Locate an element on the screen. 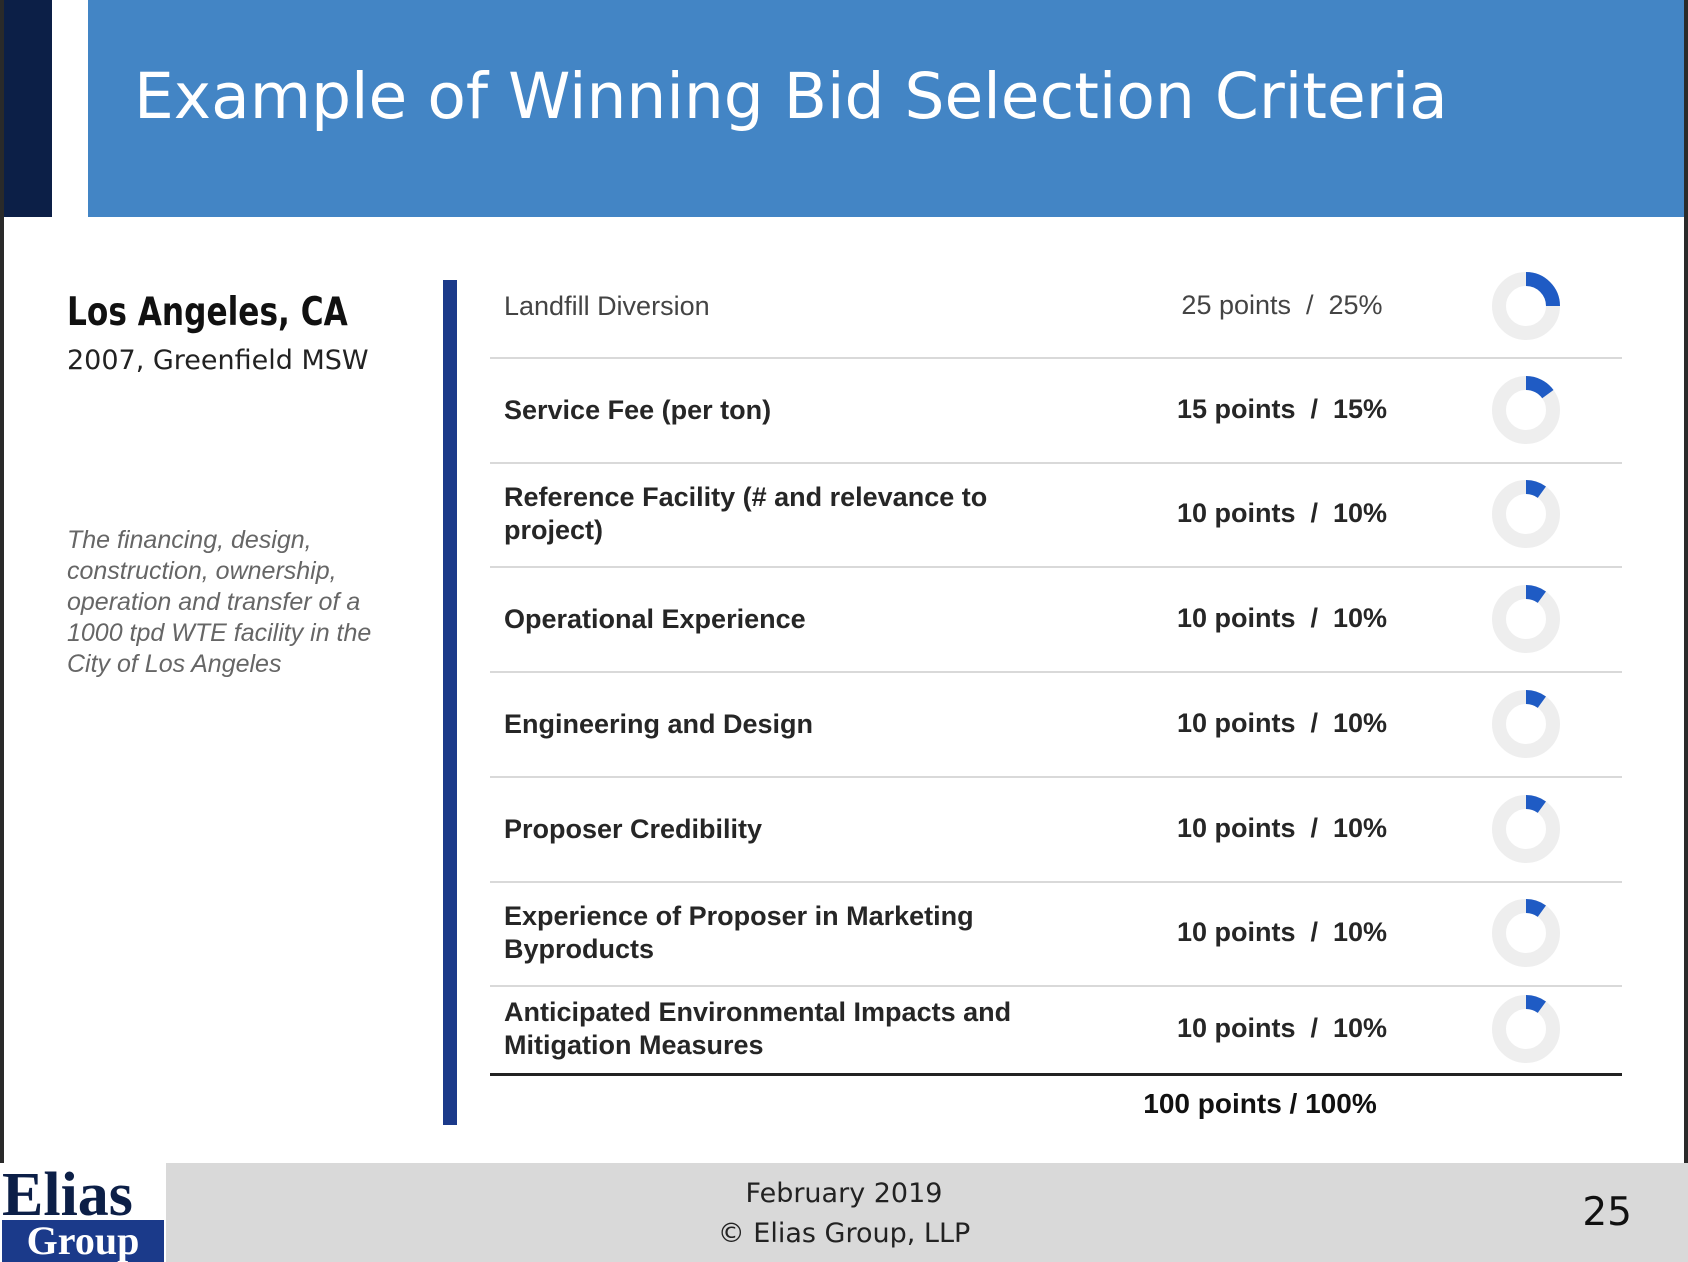  project-city: Los Angeles, CA is located at coordinates (207, 312).